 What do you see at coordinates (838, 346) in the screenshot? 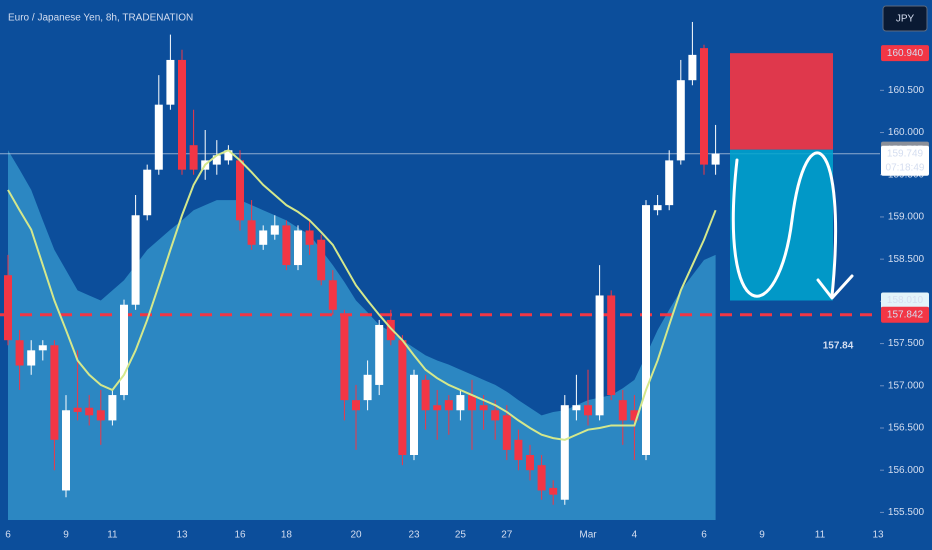
I see `level-annotation: 157.84` at bounding box center [838, 346].